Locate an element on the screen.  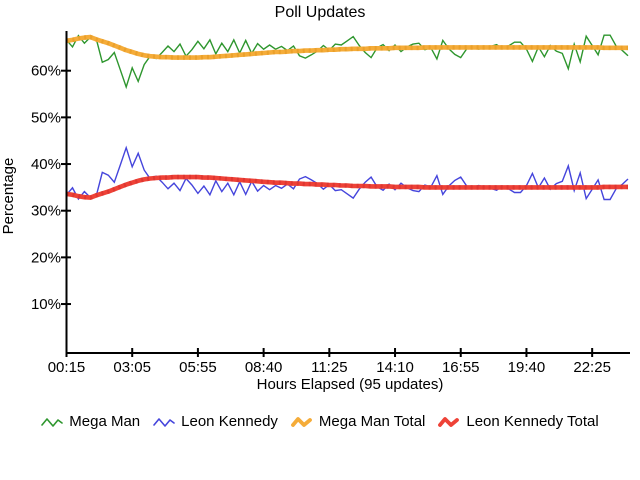
x-tick-label: 11:25 is located at coordinates (329, 367).